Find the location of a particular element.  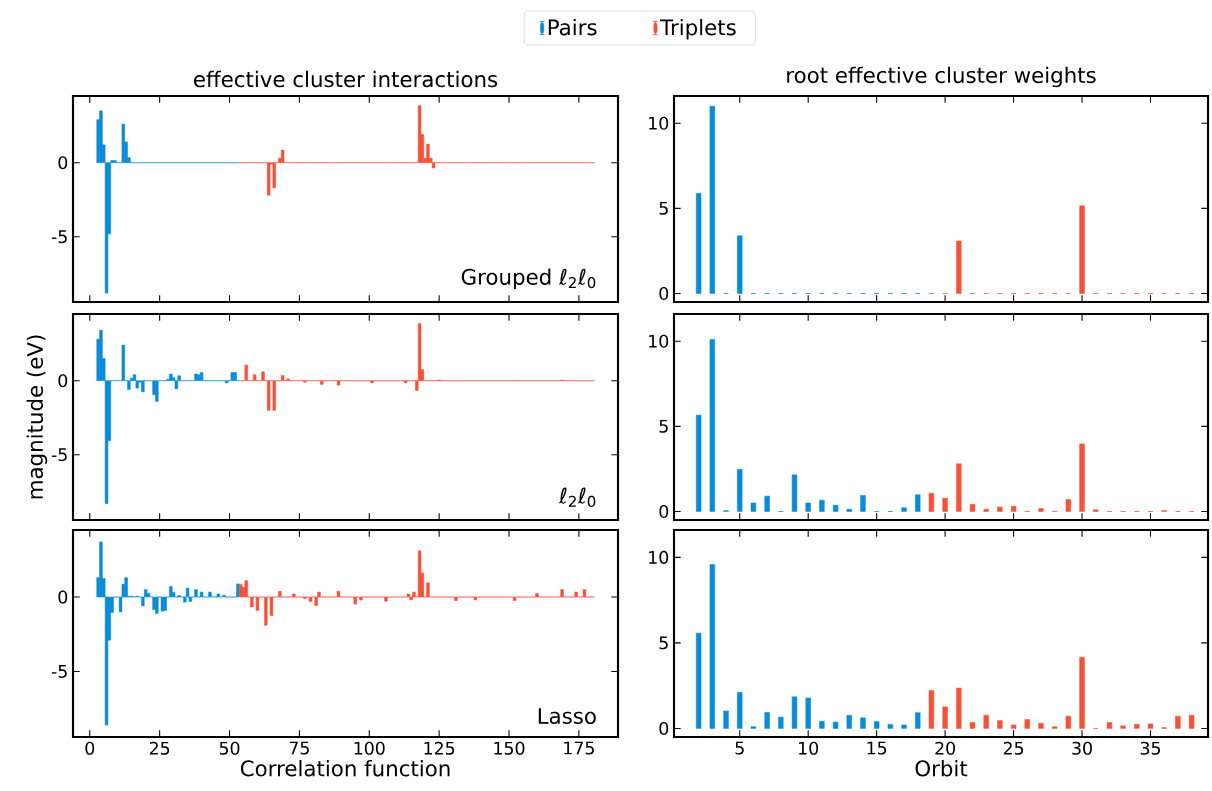

x-tick-label: 175 is located at coordinates (579, 748).